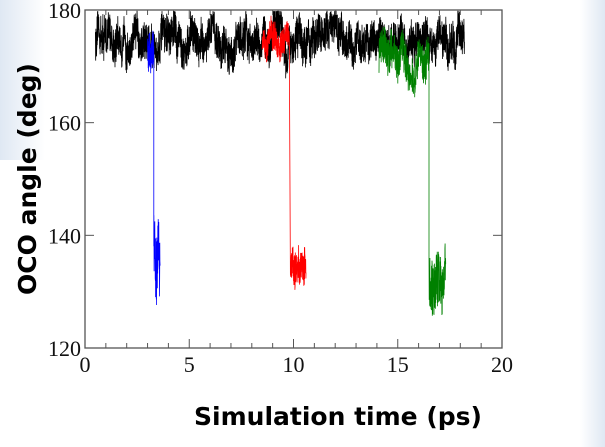 The image size is (605, 447). Describe the element at coordinates (154, 168) in the screenshot. I see `series-line-blue` at that location.